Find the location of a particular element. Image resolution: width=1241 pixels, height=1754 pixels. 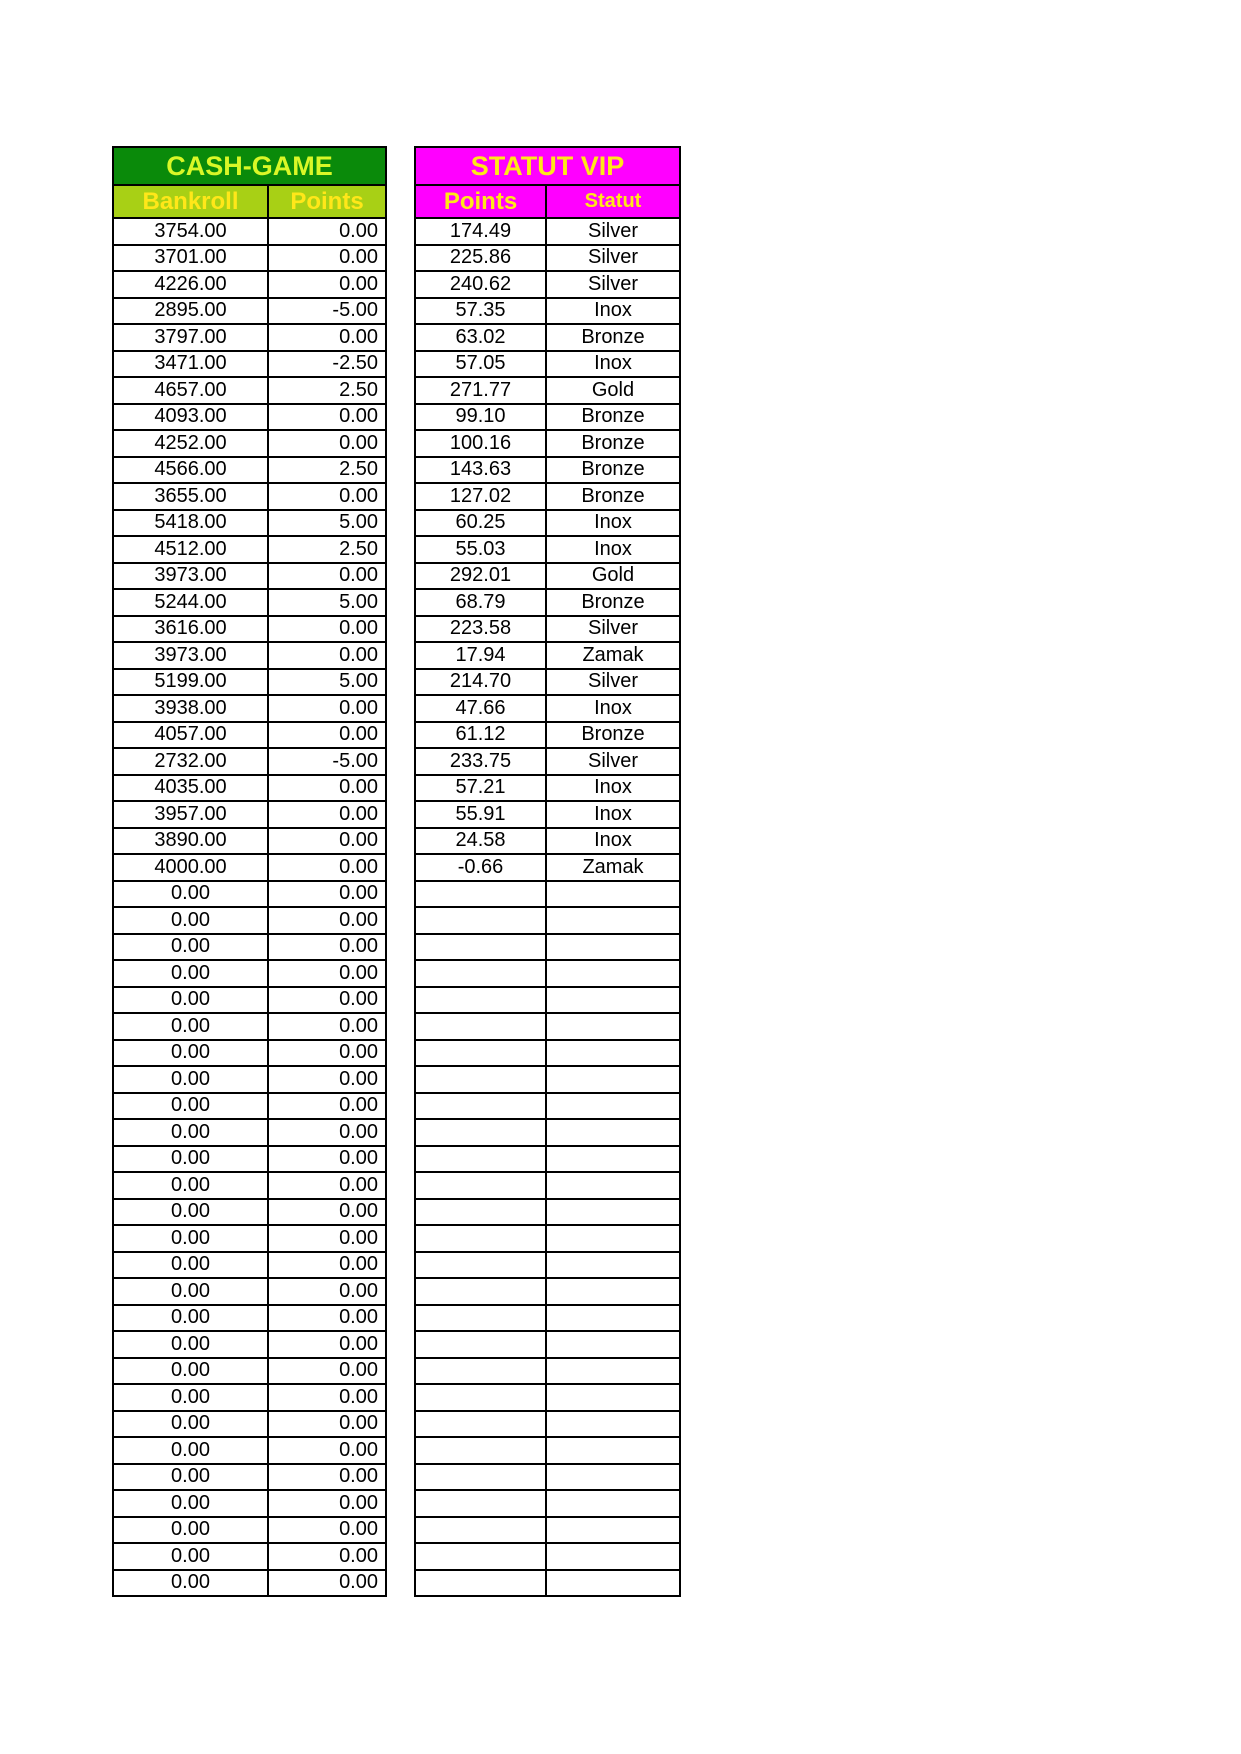

vip-points-cell: 223.58 is located at coordinates (480, 628).